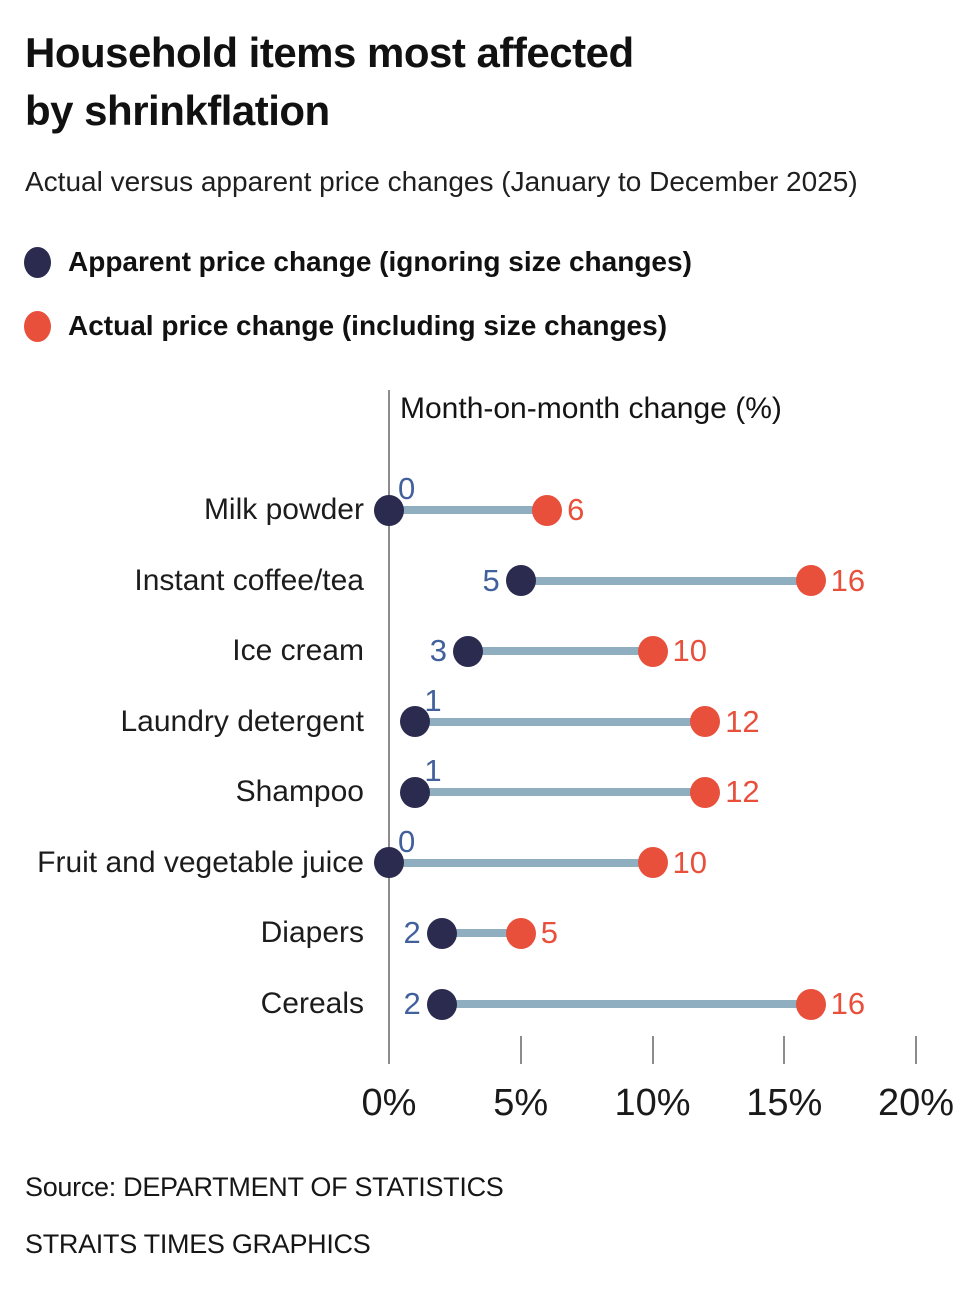 This screenshot has width=960, height=1306. I want to click on category-label: Shampoo, so click(299, 792).